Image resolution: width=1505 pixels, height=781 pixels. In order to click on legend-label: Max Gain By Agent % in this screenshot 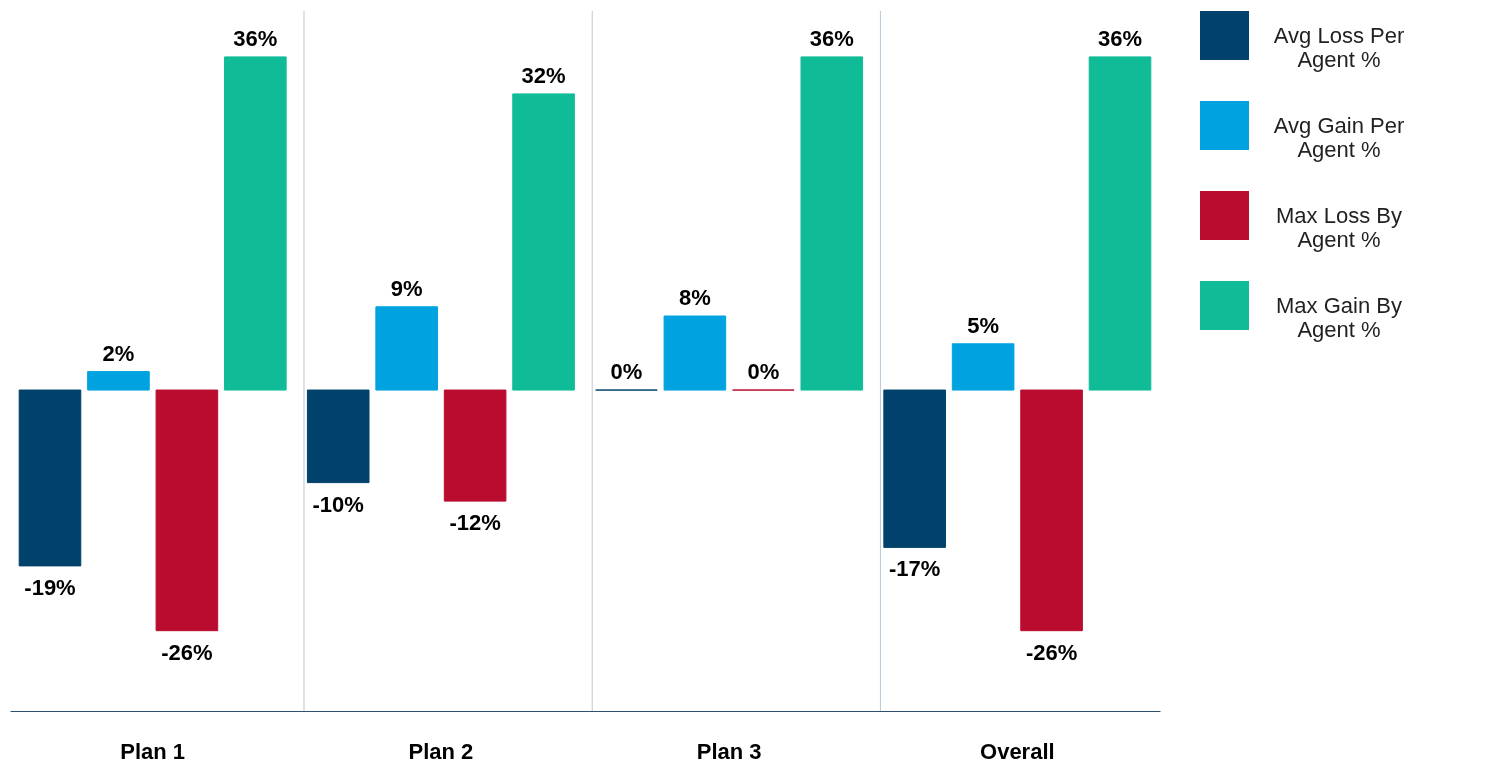, I will do `click(1339, 317)`.